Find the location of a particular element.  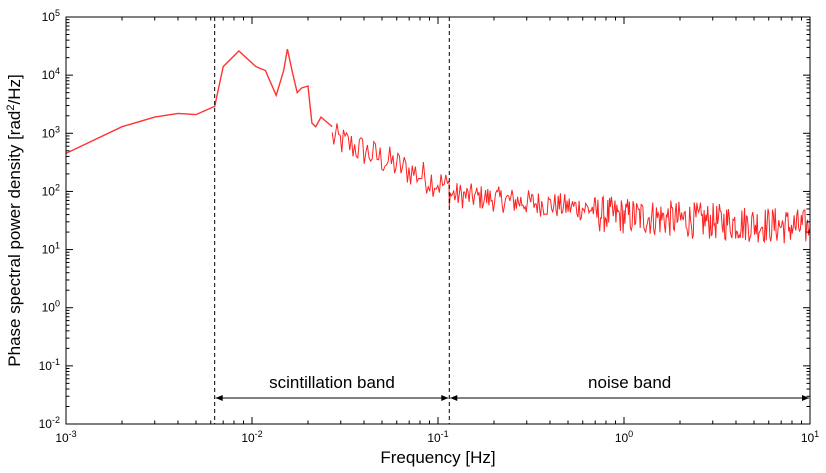

x-tick-label: 10¹ is located at coordinates (810, 437).